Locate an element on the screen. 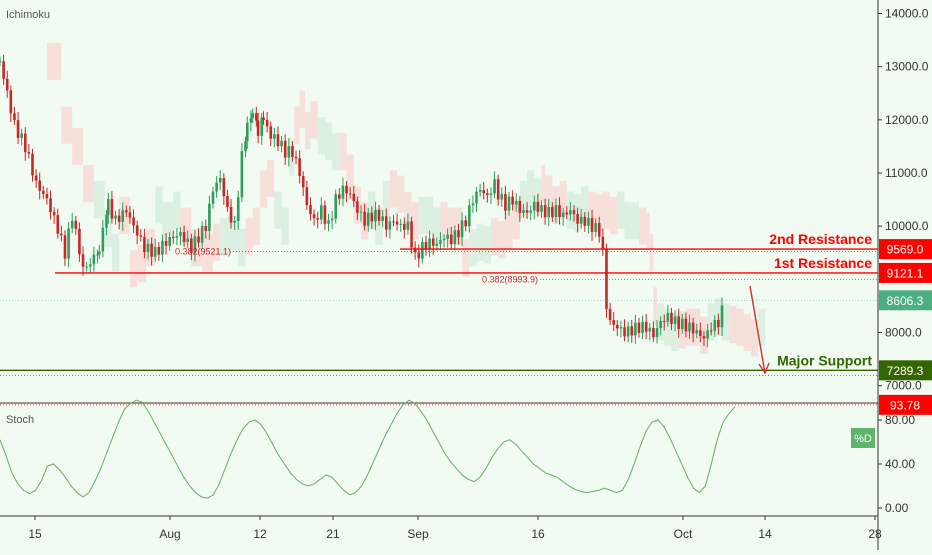 The width and height of the screenshot is (932, 555). indicator-label-ichimoku: Ichimoku is located at coordinates (28, 15).